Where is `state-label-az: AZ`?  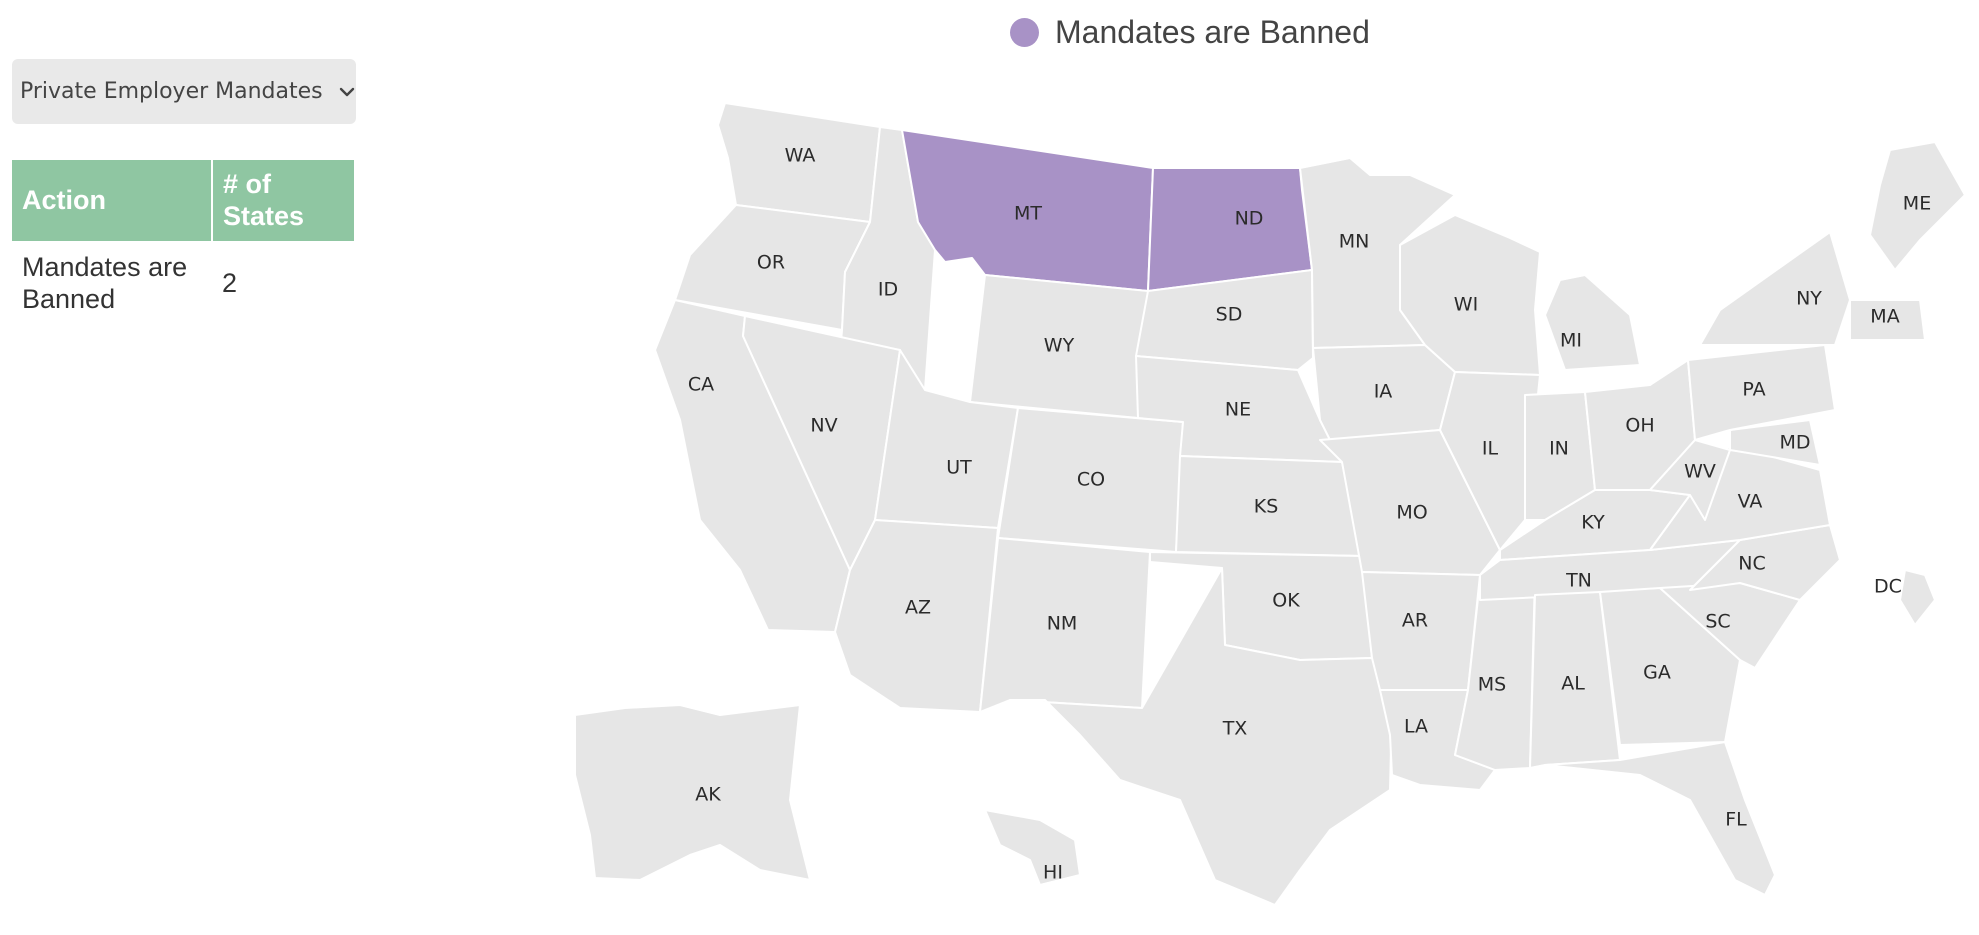
state-label-az: AZ is located at coordinates (918, 608).